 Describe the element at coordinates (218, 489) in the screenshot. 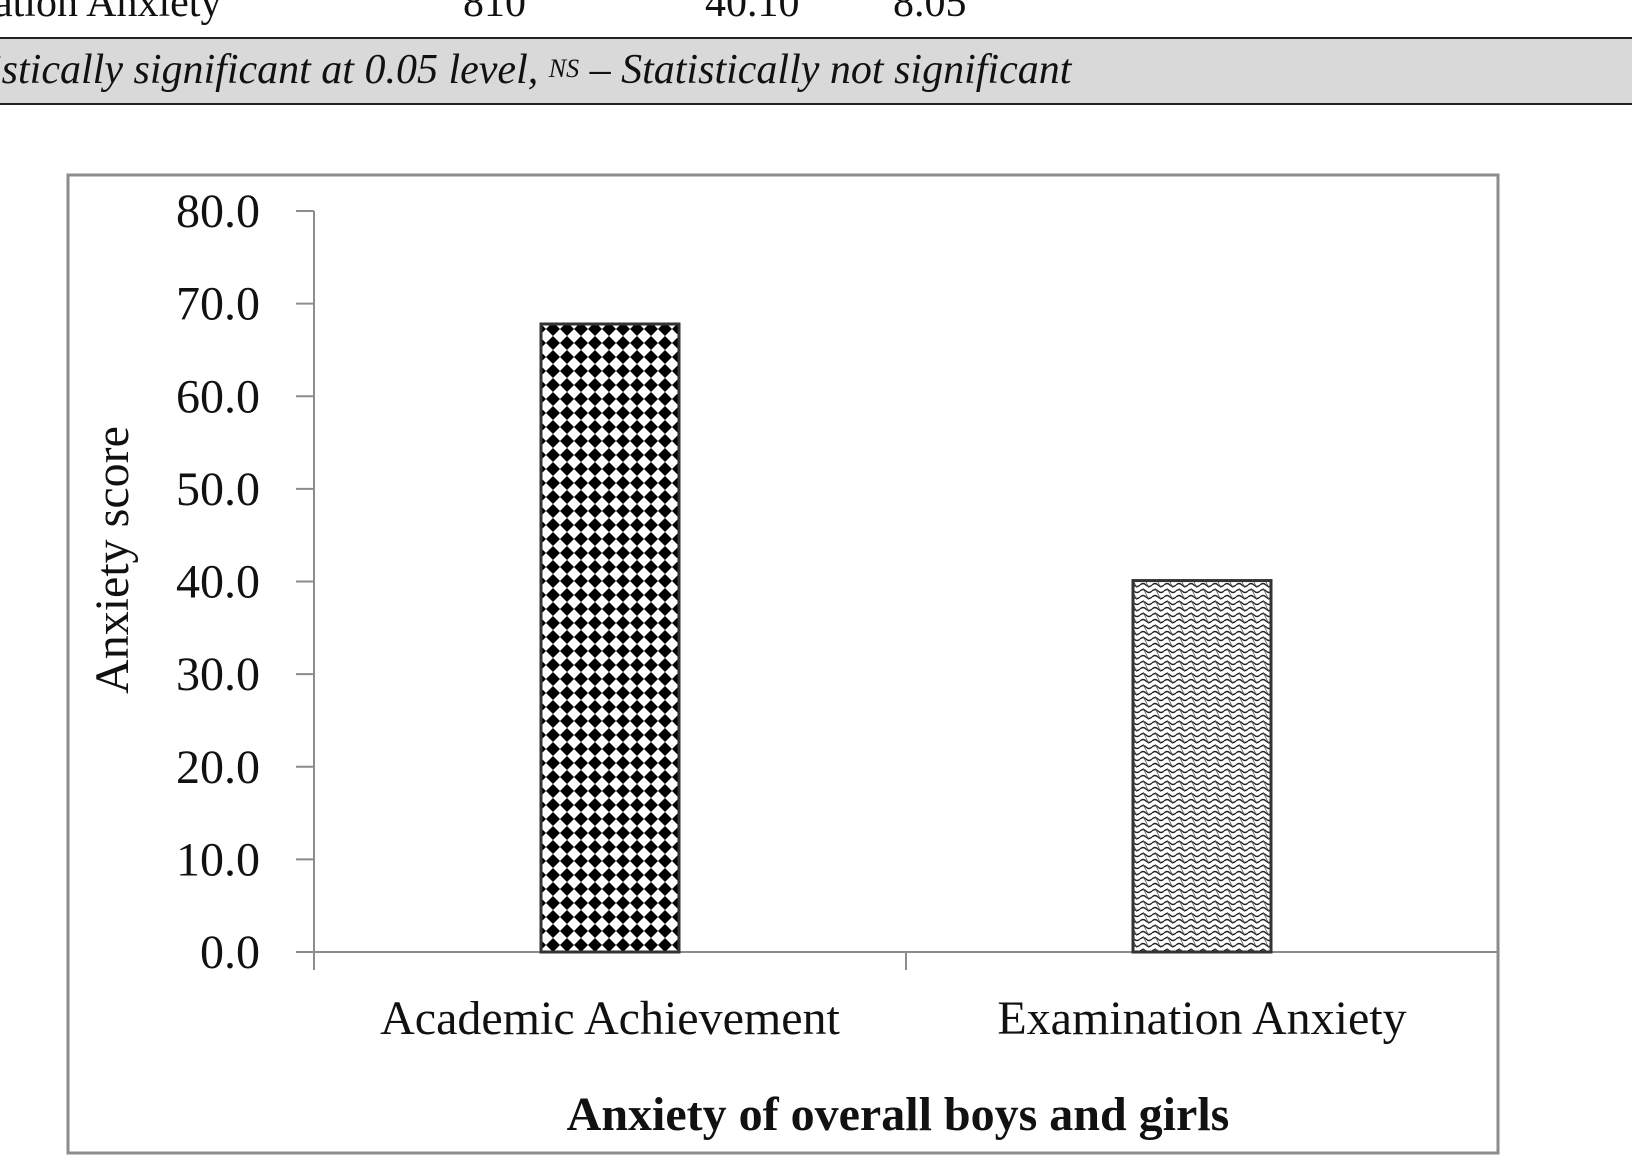

I see `y-tick-label: 50.0` at that location.